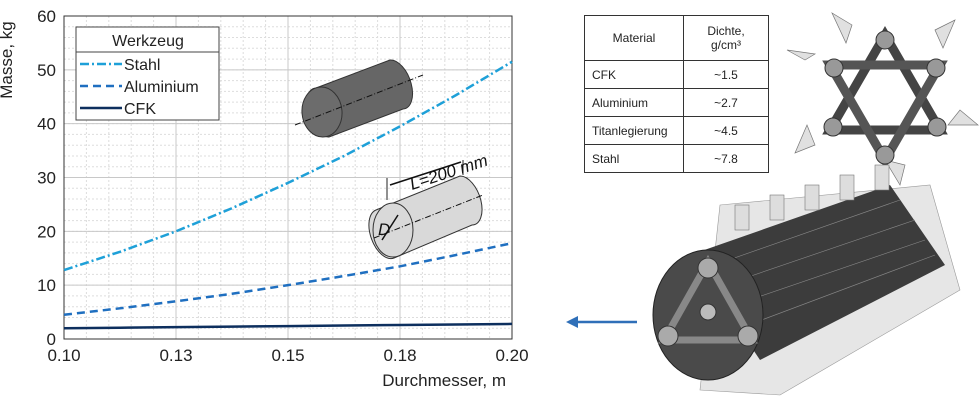  I want to click on series-line-aluminium, so click(288, 279).